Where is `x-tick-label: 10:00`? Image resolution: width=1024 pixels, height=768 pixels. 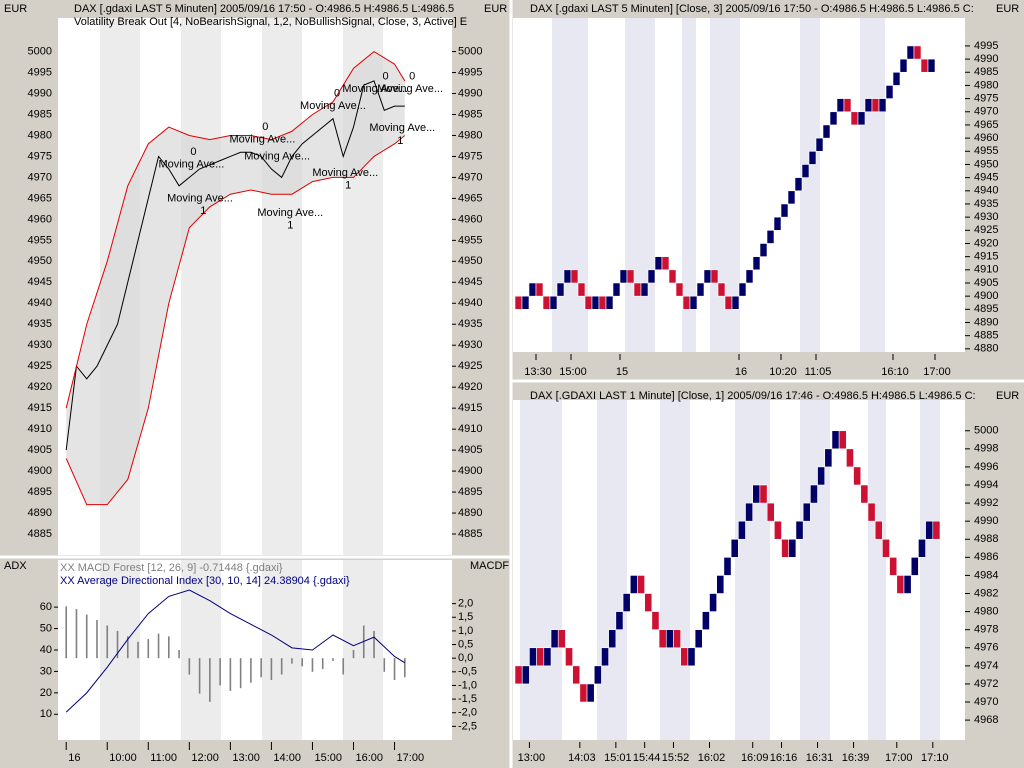 x-tick-label: 10:00 is located at coordinates (123, 758).